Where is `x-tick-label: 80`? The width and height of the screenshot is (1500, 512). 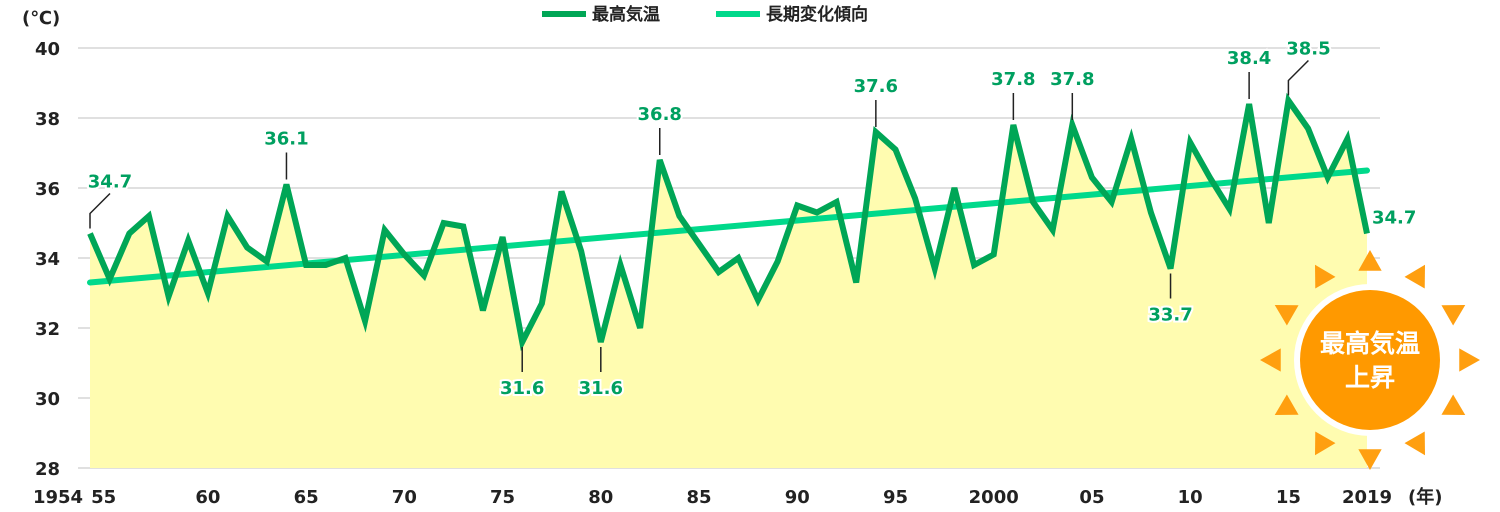 x-tick-label: 80 is located at coordinates (600, 497).